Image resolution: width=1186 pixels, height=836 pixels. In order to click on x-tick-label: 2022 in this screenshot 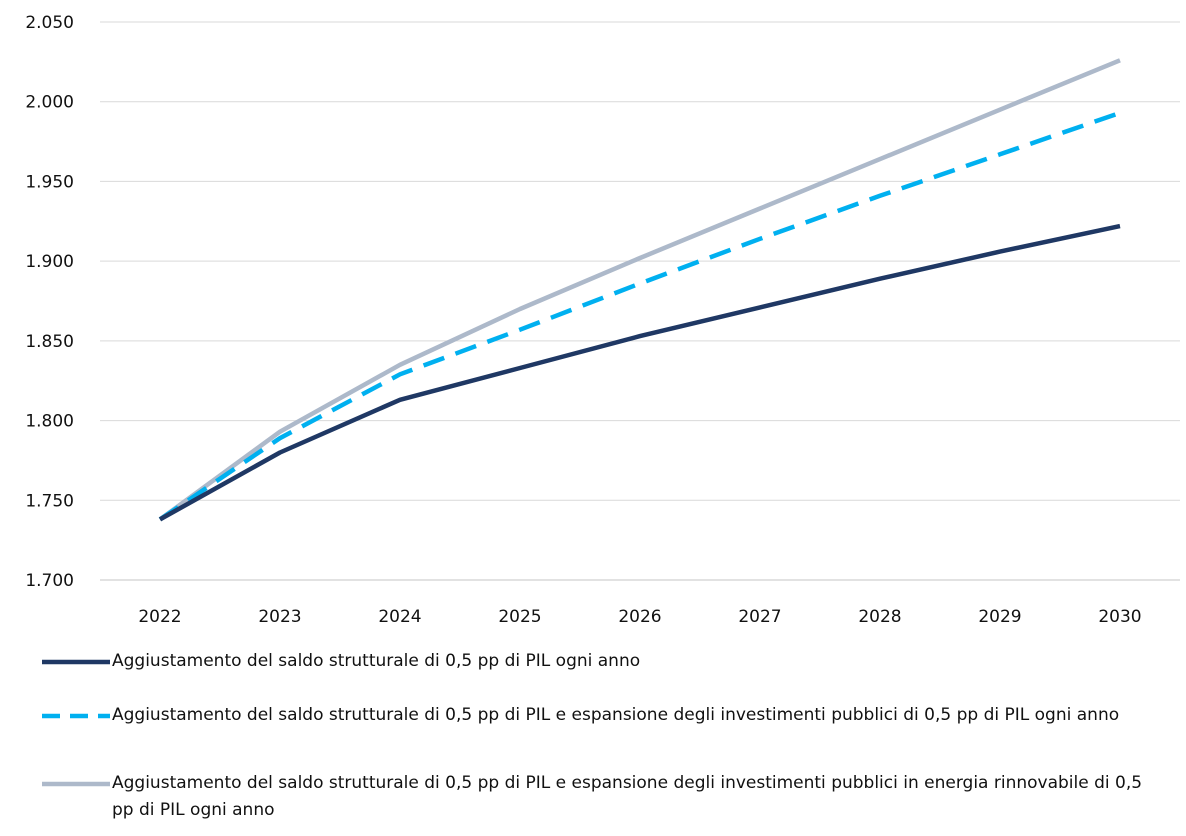, I will do `click(159, 617)`.